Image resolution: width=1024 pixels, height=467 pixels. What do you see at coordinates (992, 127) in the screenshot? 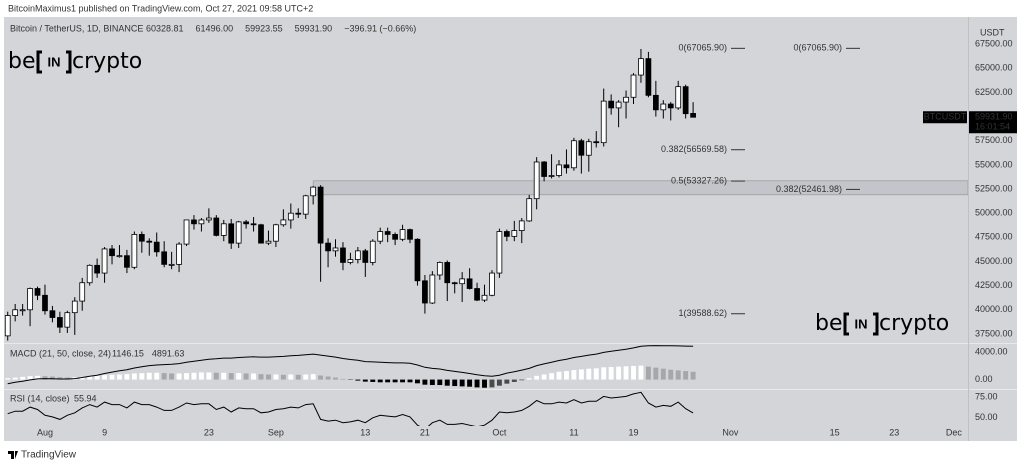
I see `countdown: 16:01:54` at bounding box center [992, 127].